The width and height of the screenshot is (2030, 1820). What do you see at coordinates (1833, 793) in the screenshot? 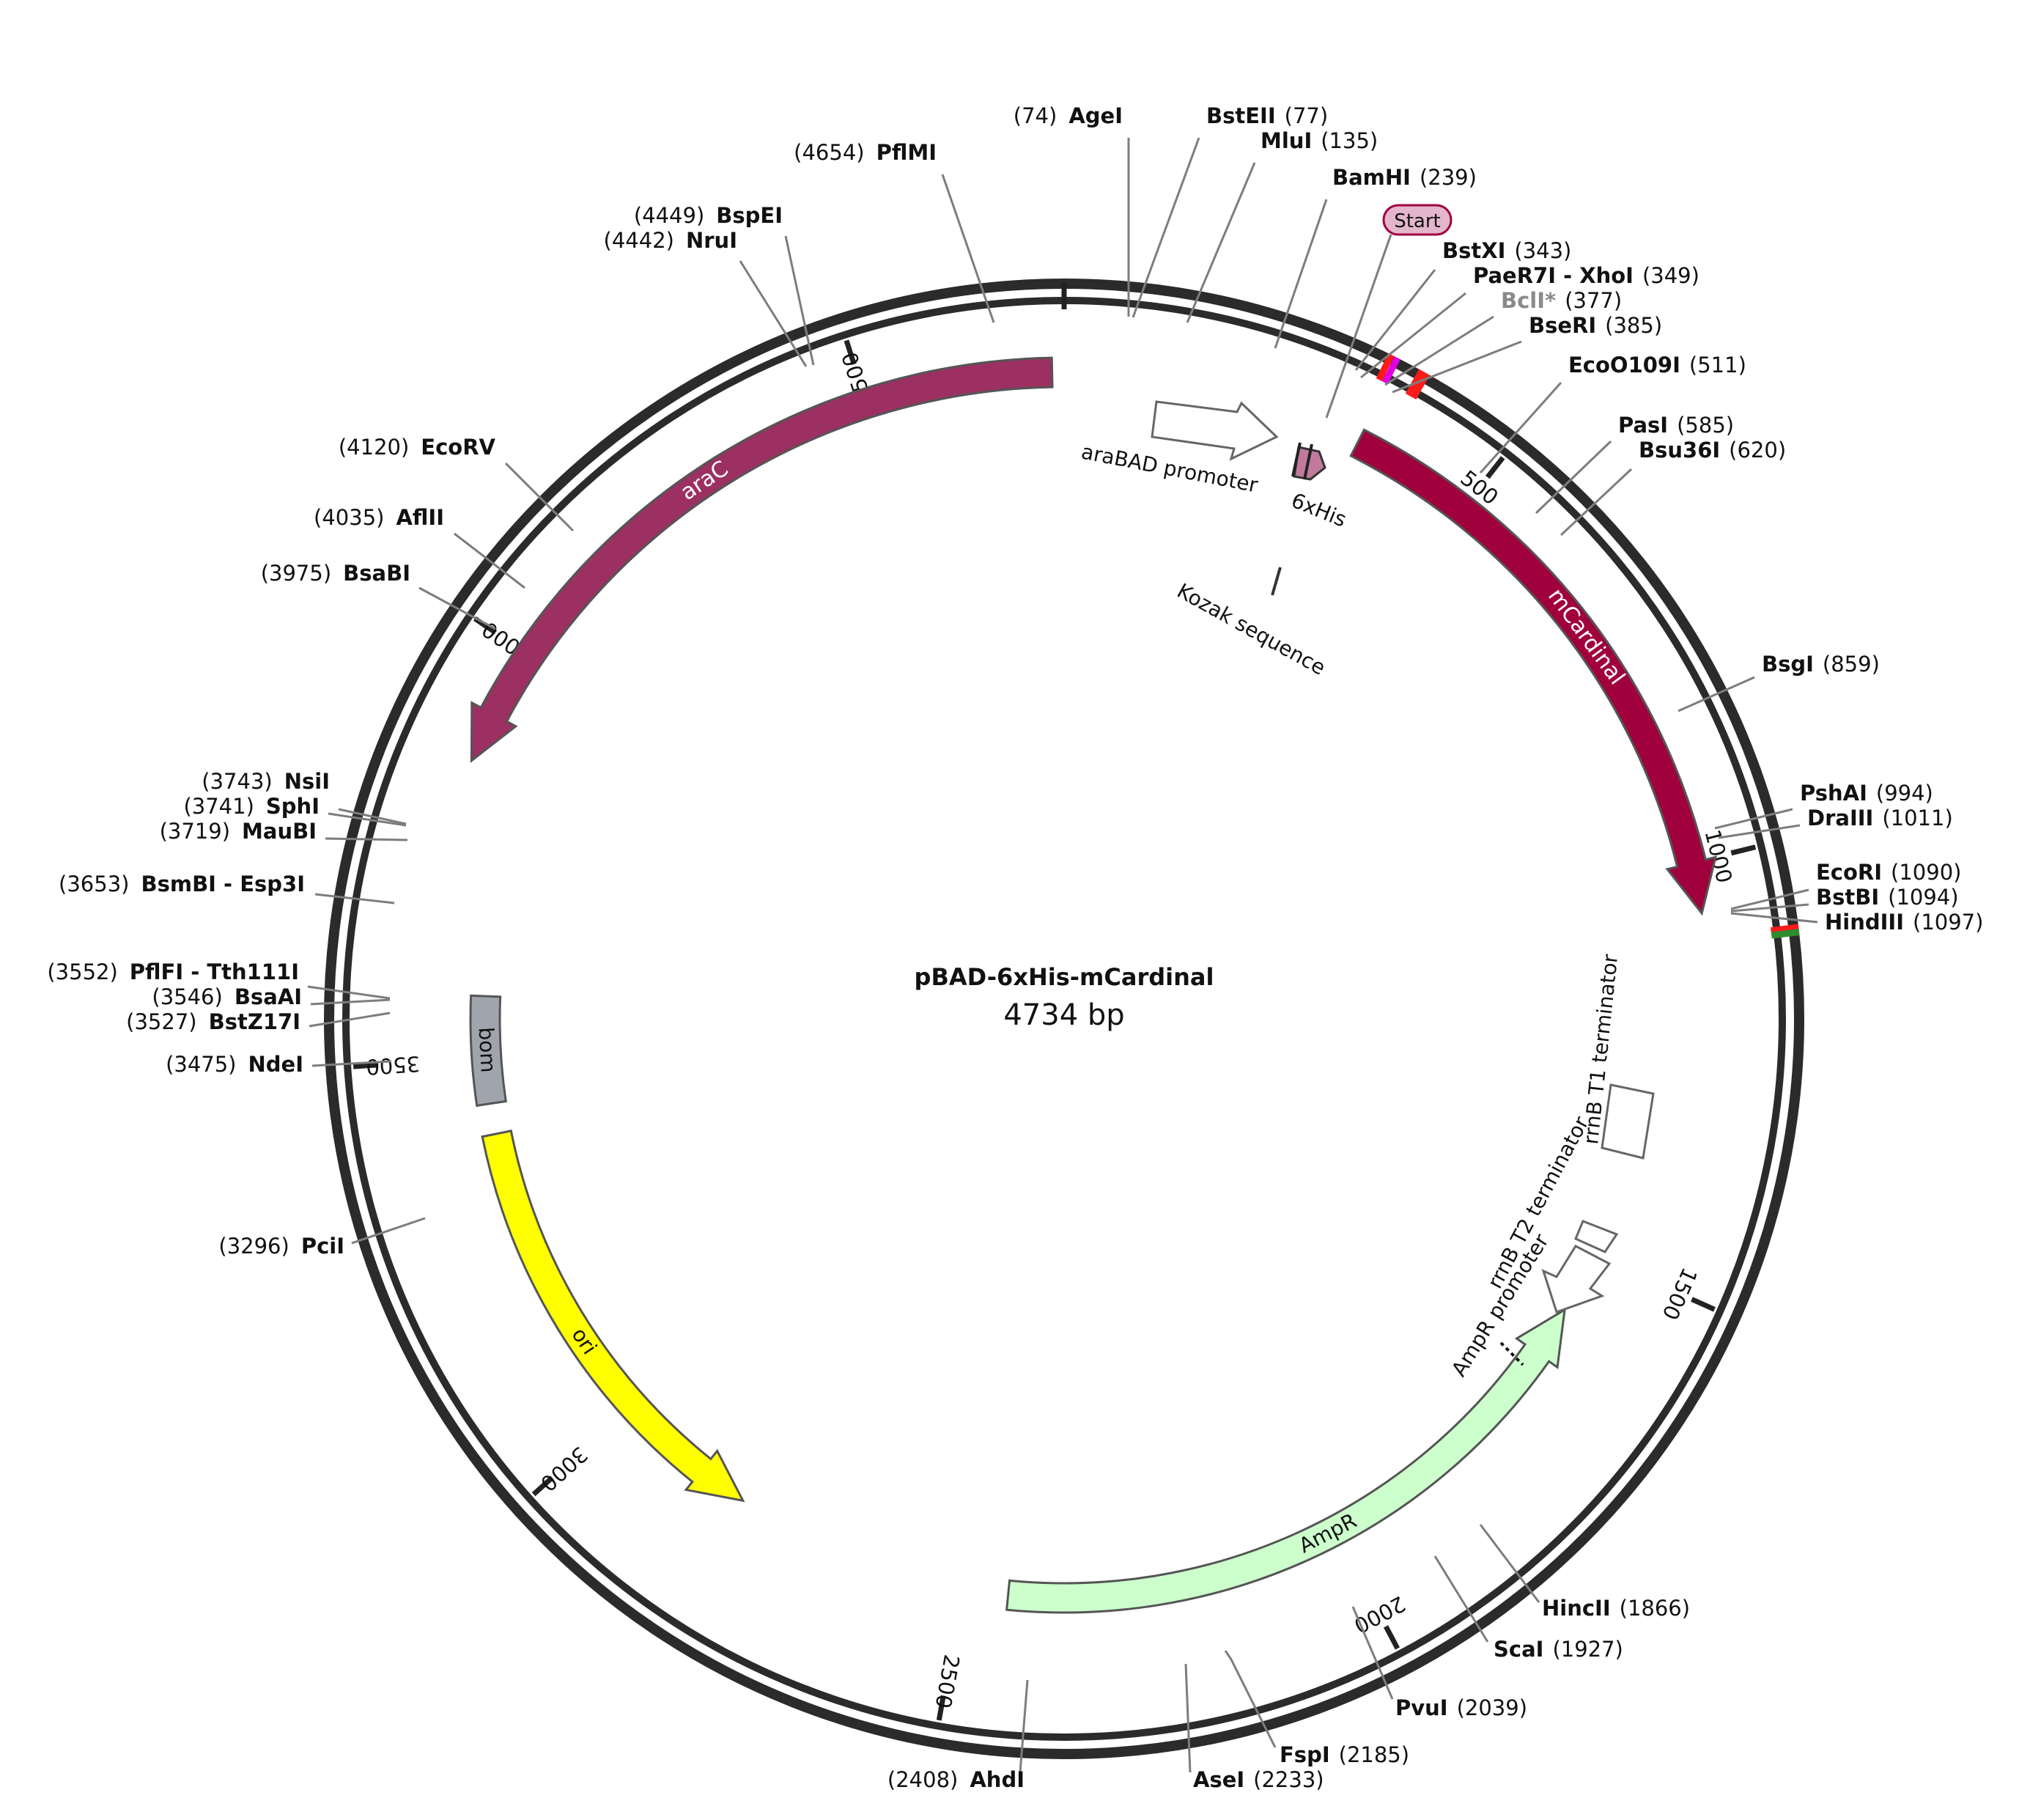
I see `site-name: PshAI` at bounding box center [1833, 793].